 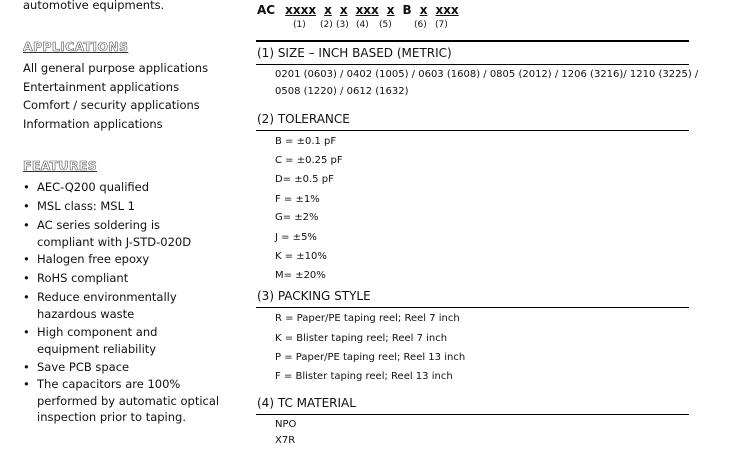 I want to click on application-item: All general purpose applications, so click(x=116, y=68).